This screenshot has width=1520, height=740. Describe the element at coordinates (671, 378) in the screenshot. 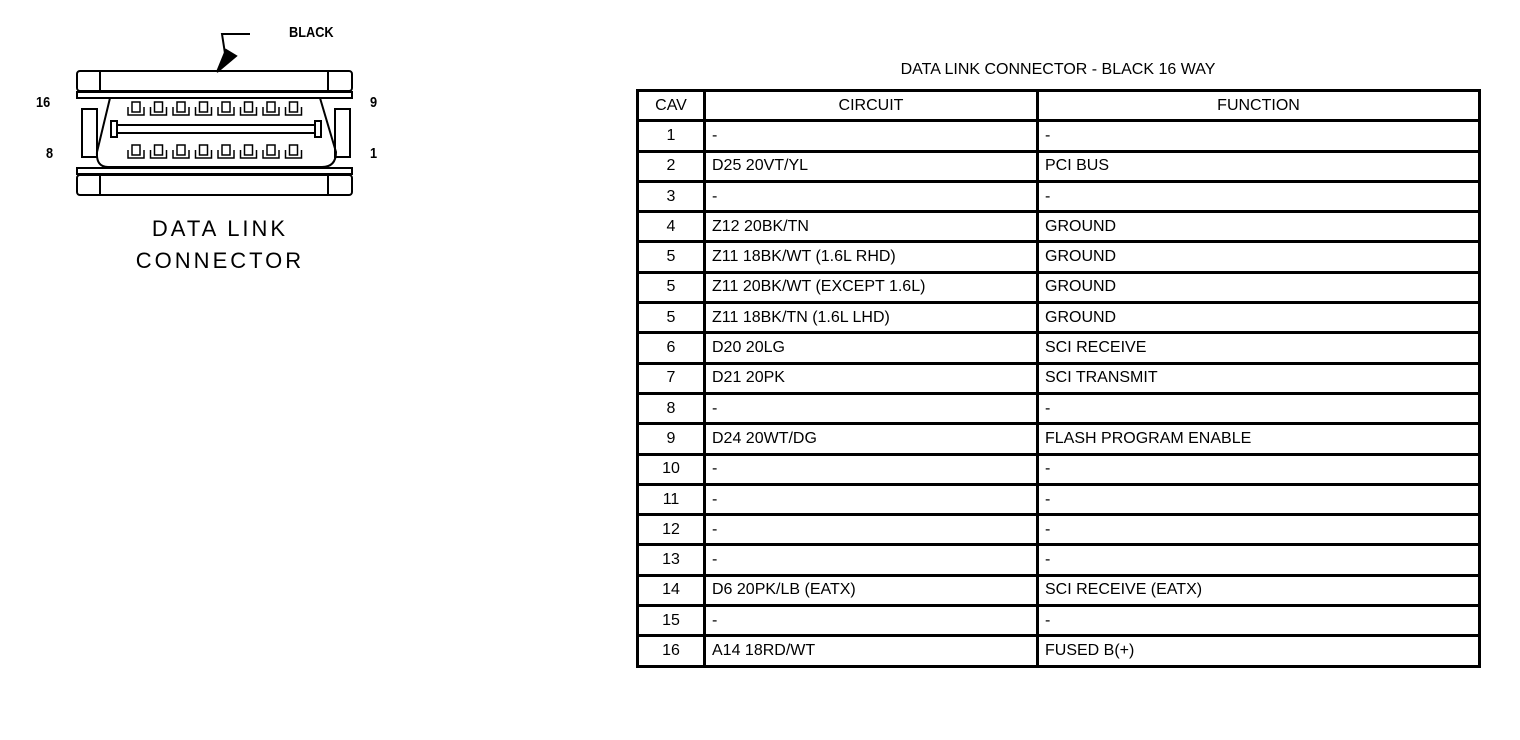

I see `cav-cell: 7` at that location.